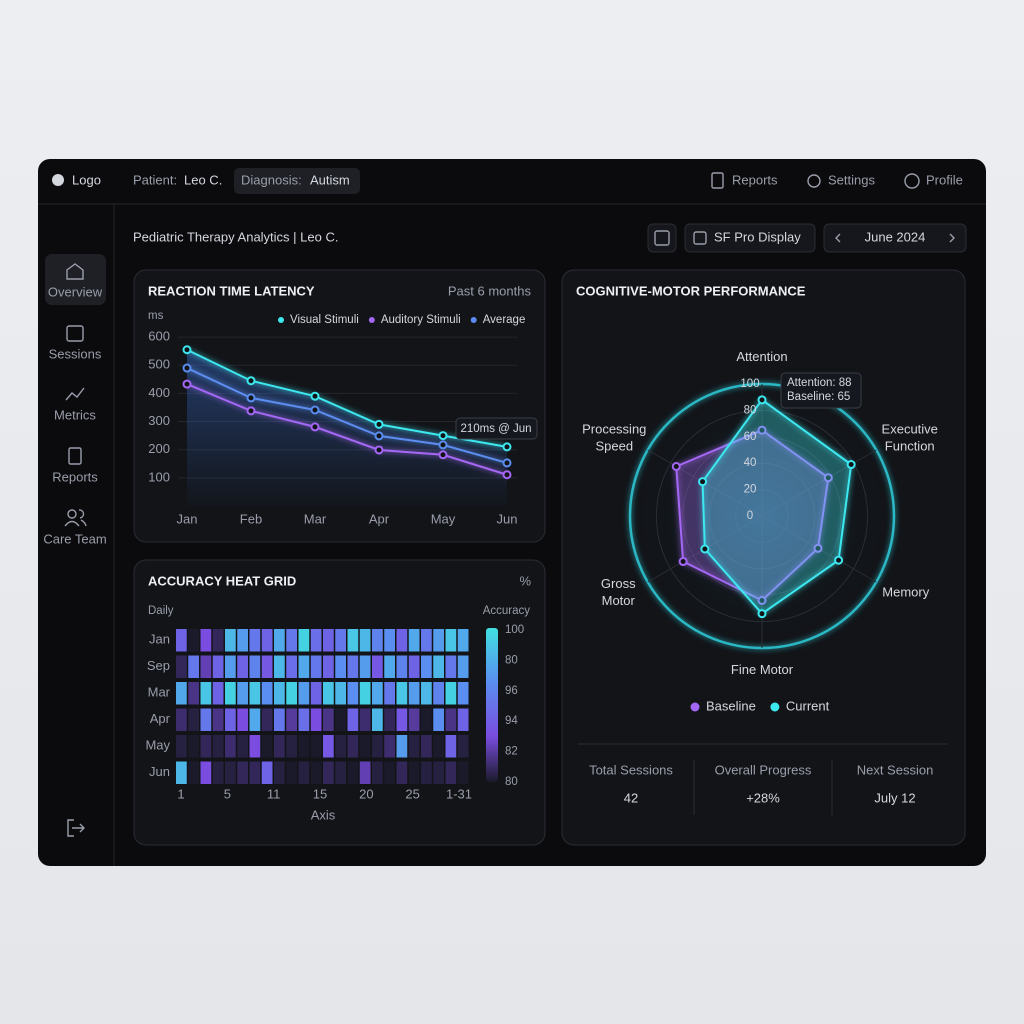  Describe the element at coordinates (75, 353) in the screenshot. I see `sidebar-sessions: Sessions` at that location.